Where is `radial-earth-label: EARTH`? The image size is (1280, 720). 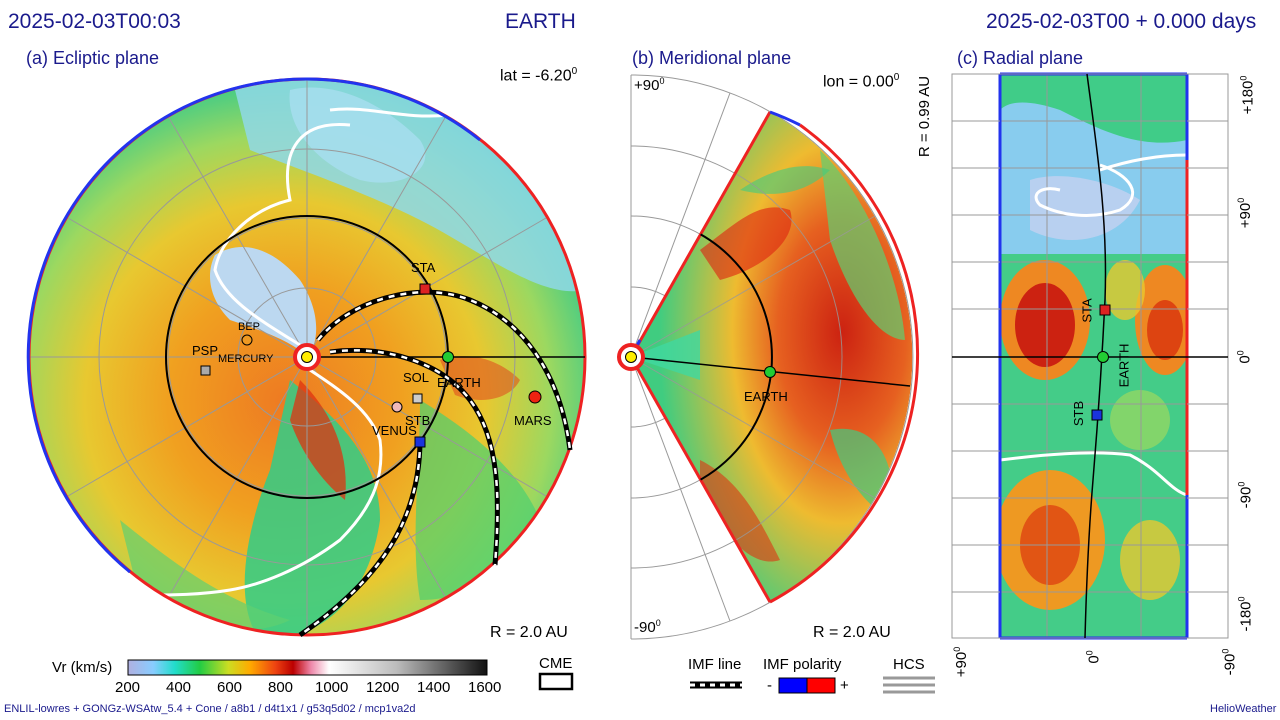 radial-earth-label: EARTH is located at coordinates (1124, 365).